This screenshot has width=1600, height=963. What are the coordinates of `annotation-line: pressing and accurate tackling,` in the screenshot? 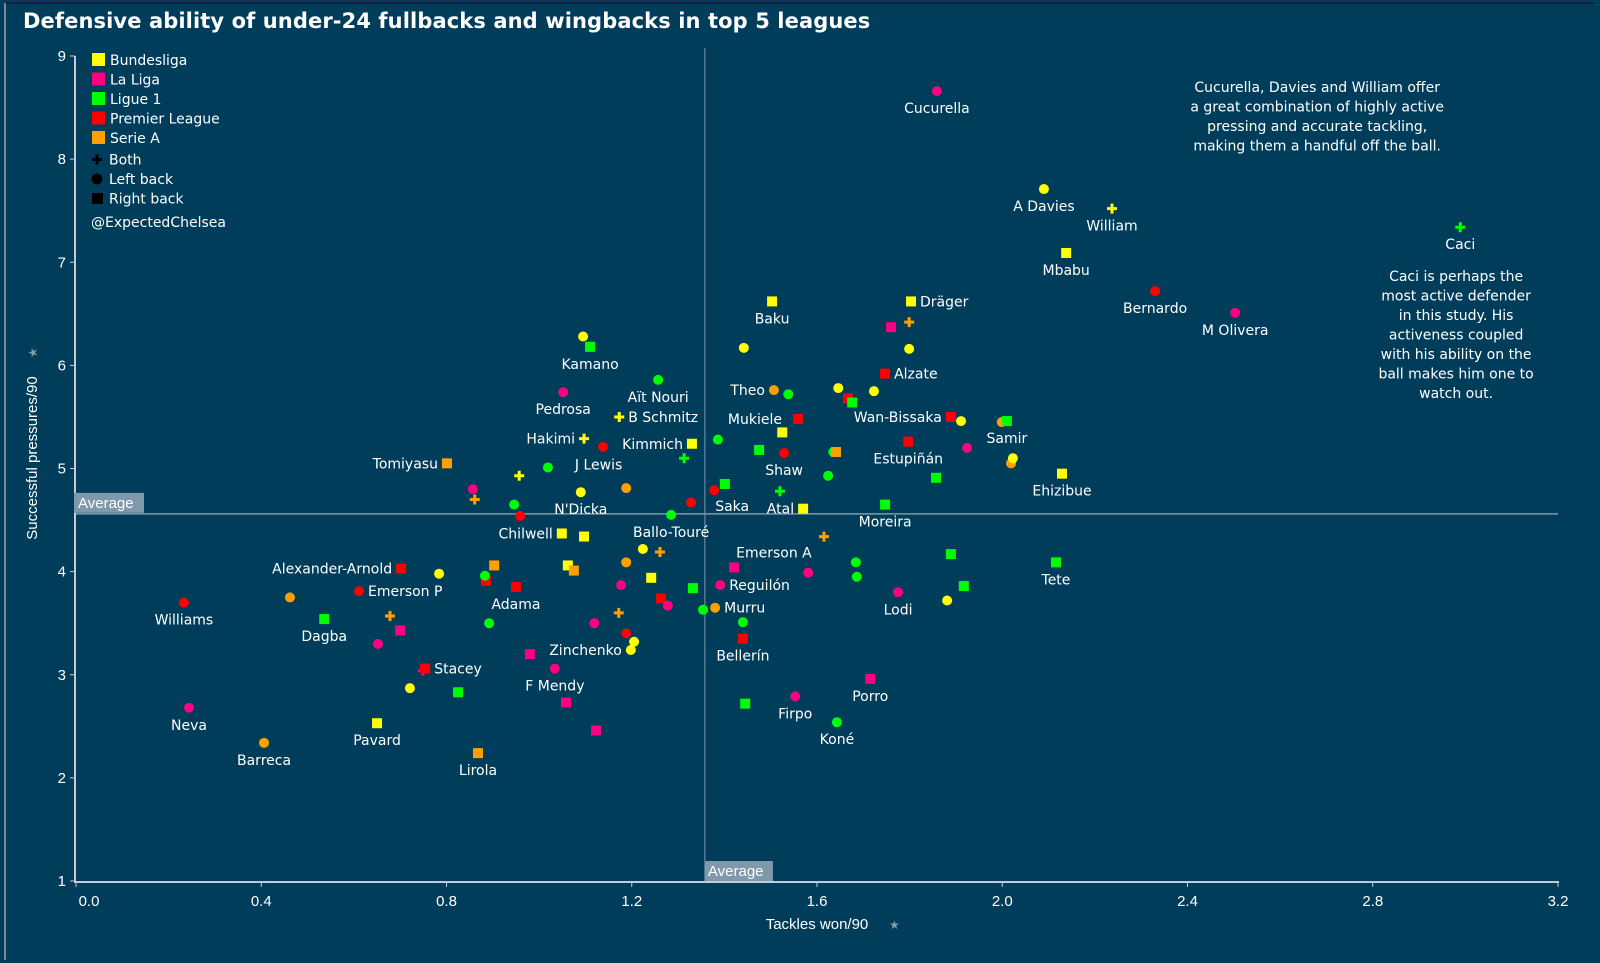 It's located at (1317, 127).